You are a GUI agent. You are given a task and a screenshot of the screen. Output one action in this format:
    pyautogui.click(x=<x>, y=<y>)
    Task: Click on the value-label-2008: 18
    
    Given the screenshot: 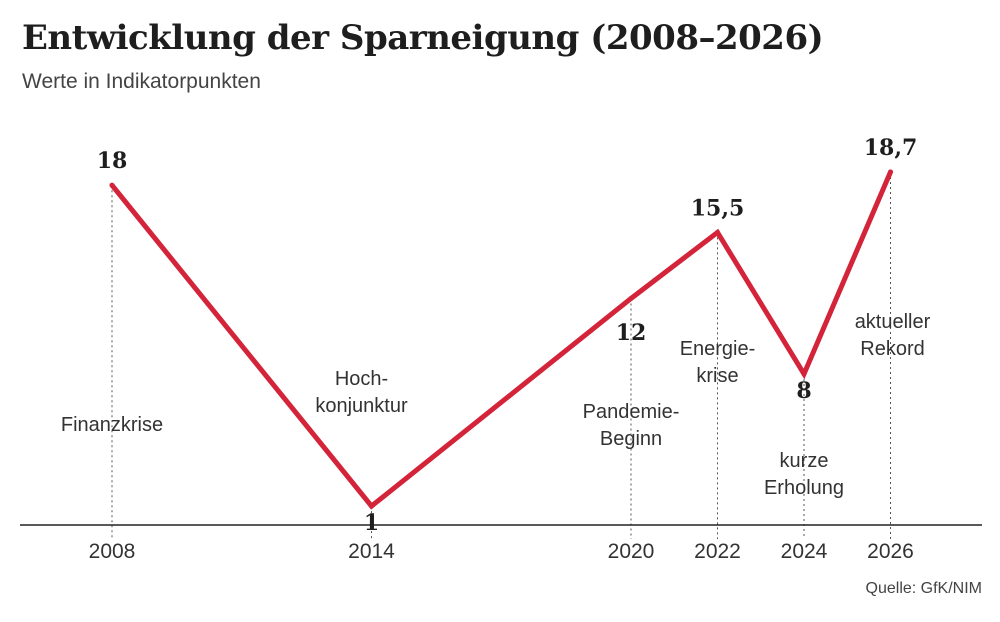 What is the action you would take?
    pyautogui.click(x=112, y=161)
    